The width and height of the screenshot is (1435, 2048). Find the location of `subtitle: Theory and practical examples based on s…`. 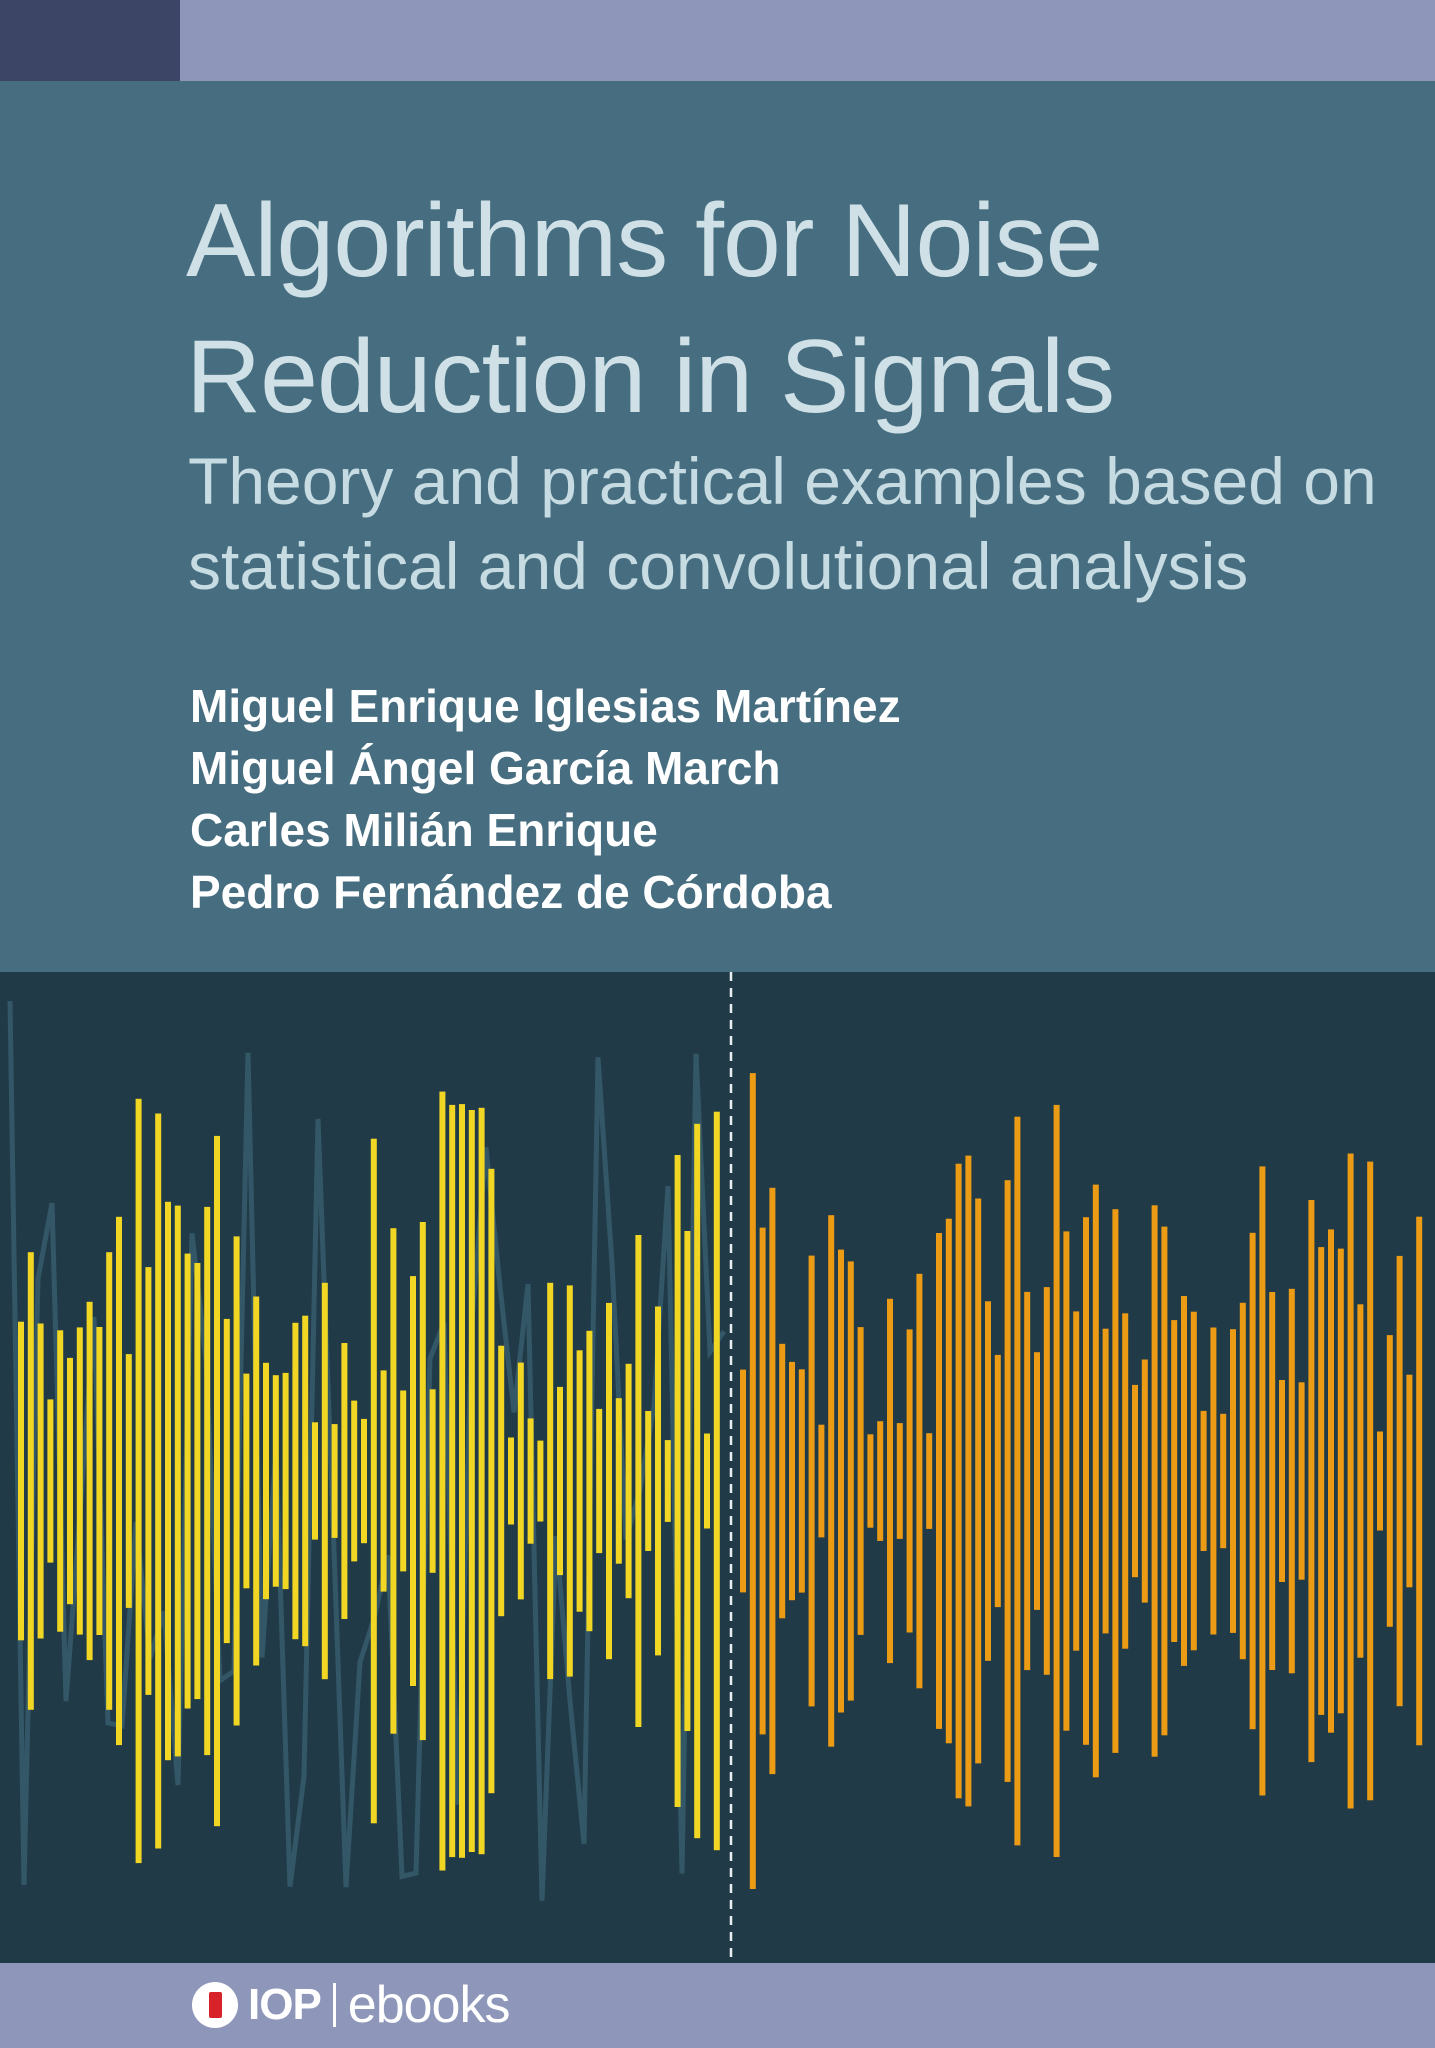

subtitle: Theory and practical examples based on s… is located at coordinates (782, 524).